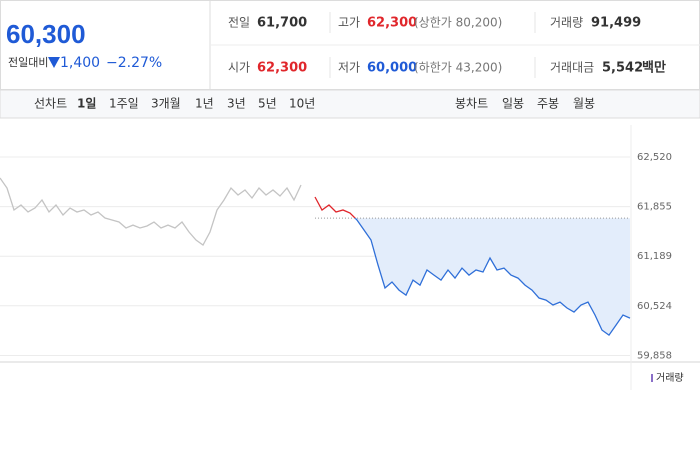 The image size is (700, 450). What do you see at coordinates (492, 277) in the screenshot?
I see `price-line-down` at bounding box center [492, 277].